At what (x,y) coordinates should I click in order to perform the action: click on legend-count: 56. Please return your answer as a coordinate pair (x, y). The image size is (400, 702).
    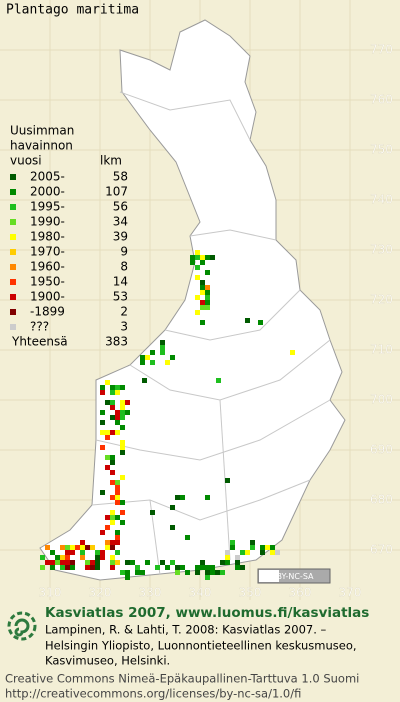
    Looking at the image, I should click on (120, 207).